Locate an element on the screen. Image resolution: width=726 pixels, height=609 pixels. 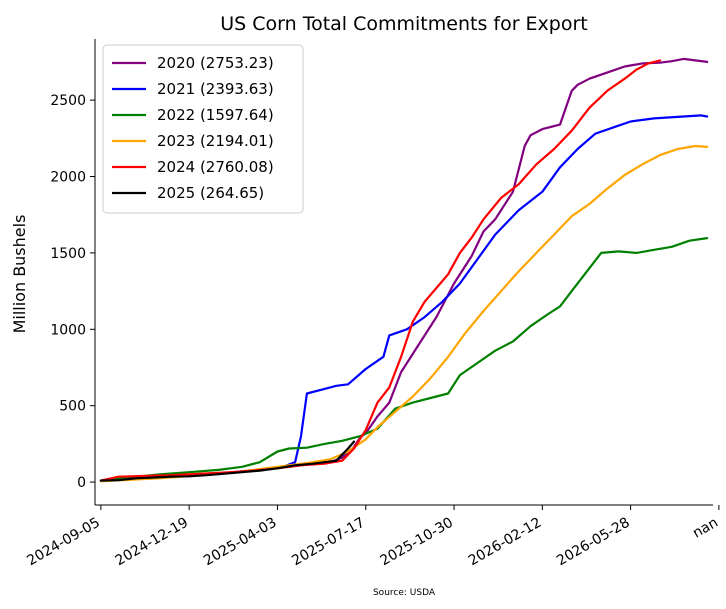
x-tick-label: nan is located at coordinates (705, 528).